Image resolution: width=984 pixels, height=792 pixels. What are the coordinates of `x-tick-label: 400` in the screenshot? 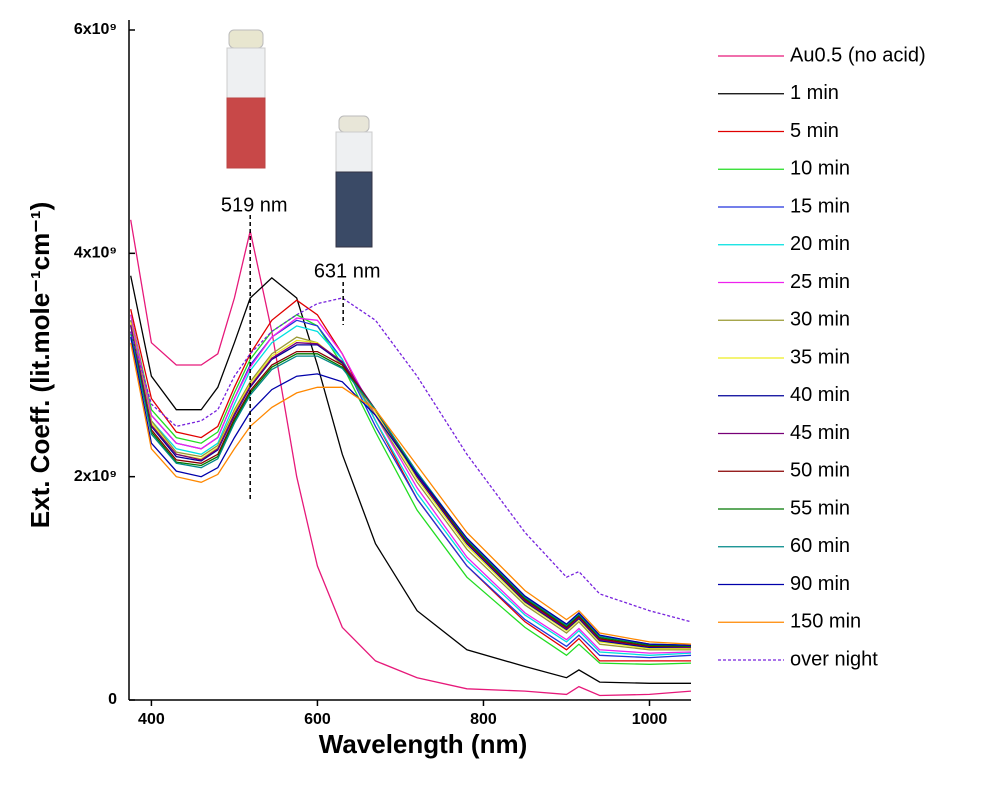 It's located at (151, 719).